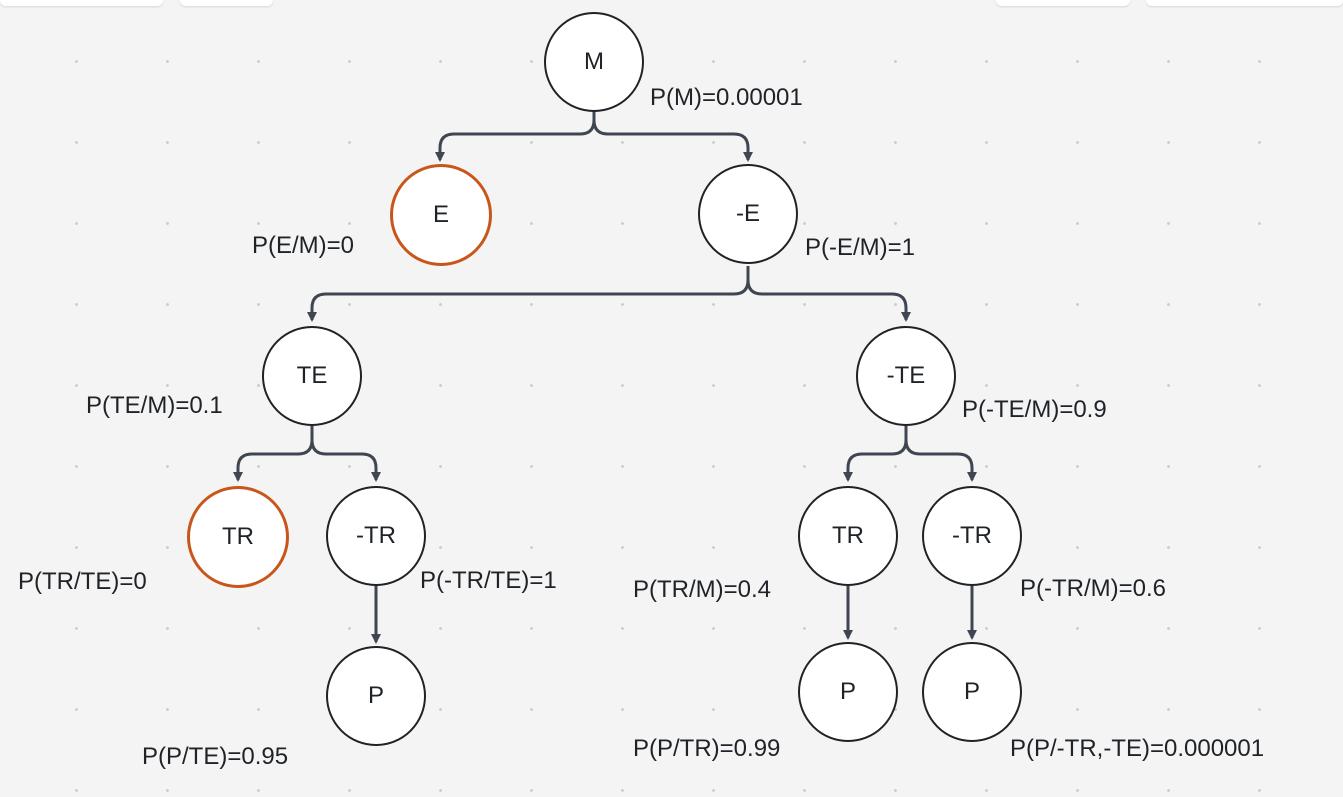 This screenshot has height=797, width=1343. What do you see at coordinates (906, 376) in the screenshot?
I see `node-not-te: -TE` at bounding box center [906, 376].